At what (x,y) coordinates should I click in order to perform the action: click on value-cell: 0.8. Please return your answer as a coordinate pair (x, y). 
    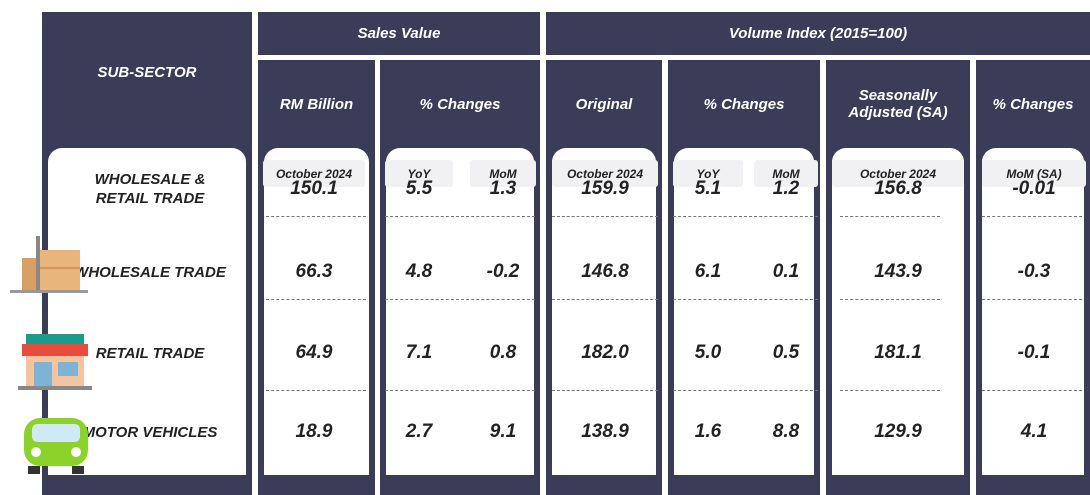
    Looking at the image, I should click on (503, 352).